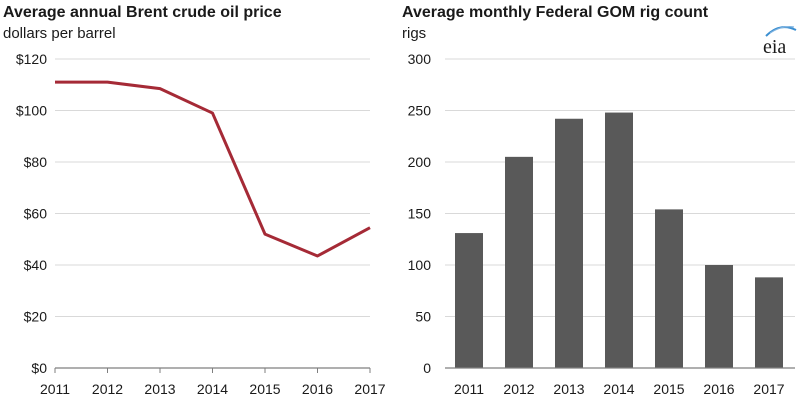 The width and height of the screenshot is (800, 400). Describe the element at coordinates (55, 389) in the screenshot. I see `left-x-tick-label: 2011` at that location.